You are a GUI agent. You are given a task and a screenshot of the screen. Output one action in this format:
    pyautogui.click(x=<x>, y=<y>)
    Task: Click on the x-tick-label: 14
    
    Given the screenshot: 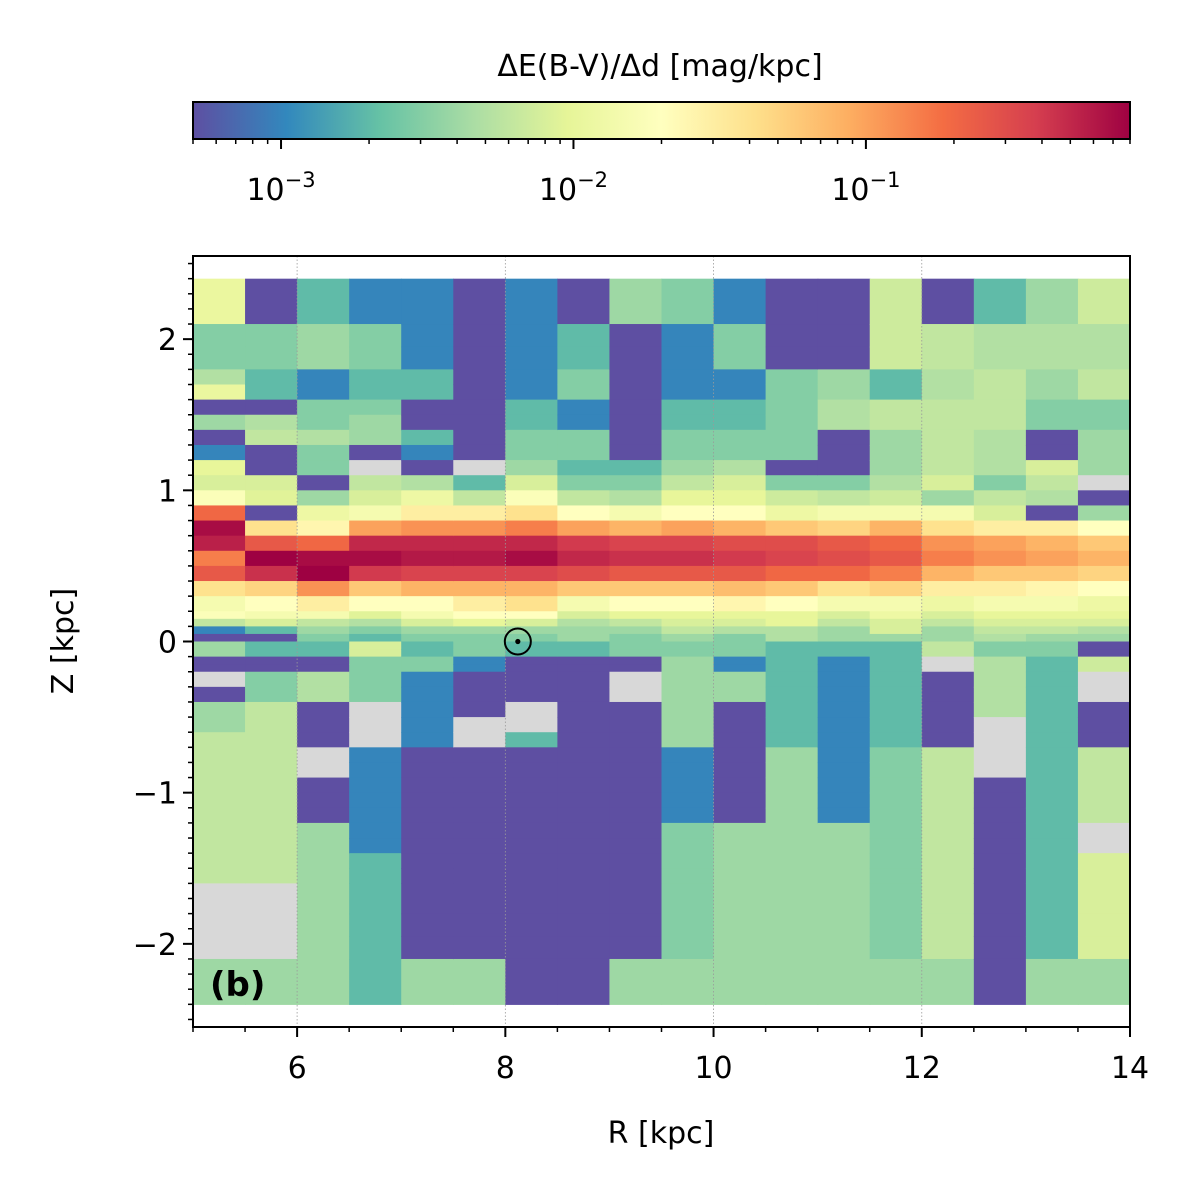 What is the action you would take?
    pyautogui.click(x=1130, y=1068)
    